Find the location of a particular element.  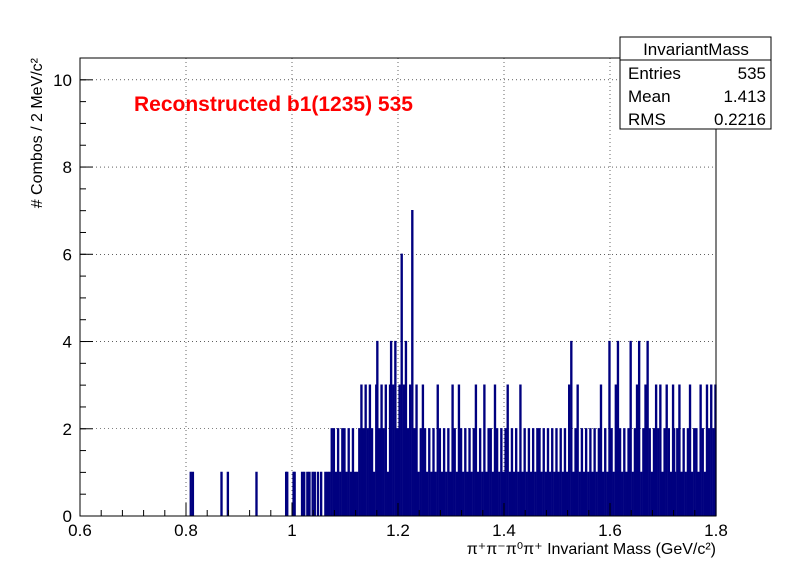

stats-label-entries: Entries is located at coordinates (654, 73).